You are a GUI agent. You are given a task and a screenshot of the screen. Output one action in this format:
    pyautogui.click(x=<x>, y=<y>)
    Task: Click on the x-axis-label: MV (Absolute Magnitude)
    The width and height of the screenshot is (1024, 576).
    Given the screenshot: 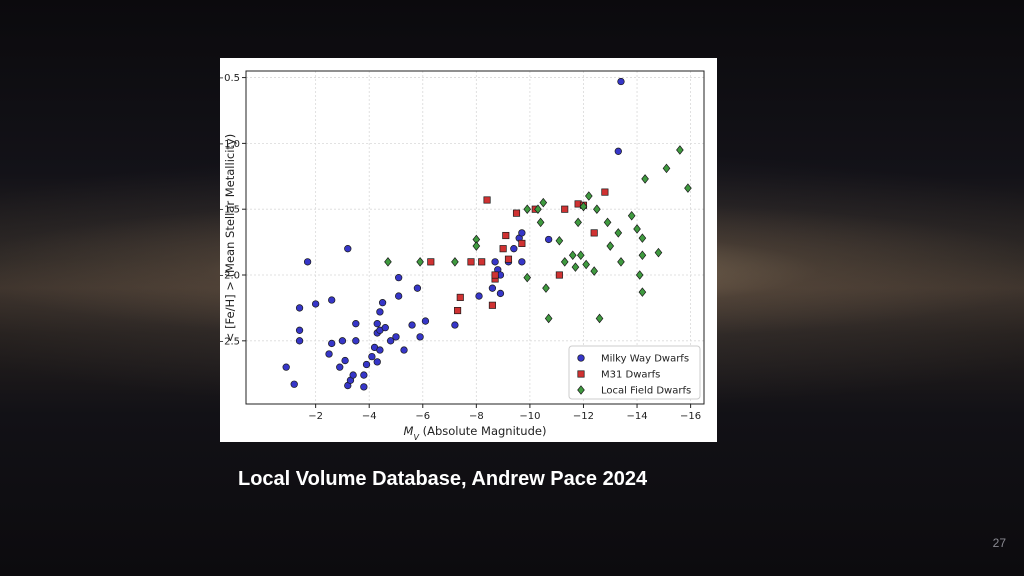 What is the action you would take?
    pyautogui.click(x=475, y=433)
    